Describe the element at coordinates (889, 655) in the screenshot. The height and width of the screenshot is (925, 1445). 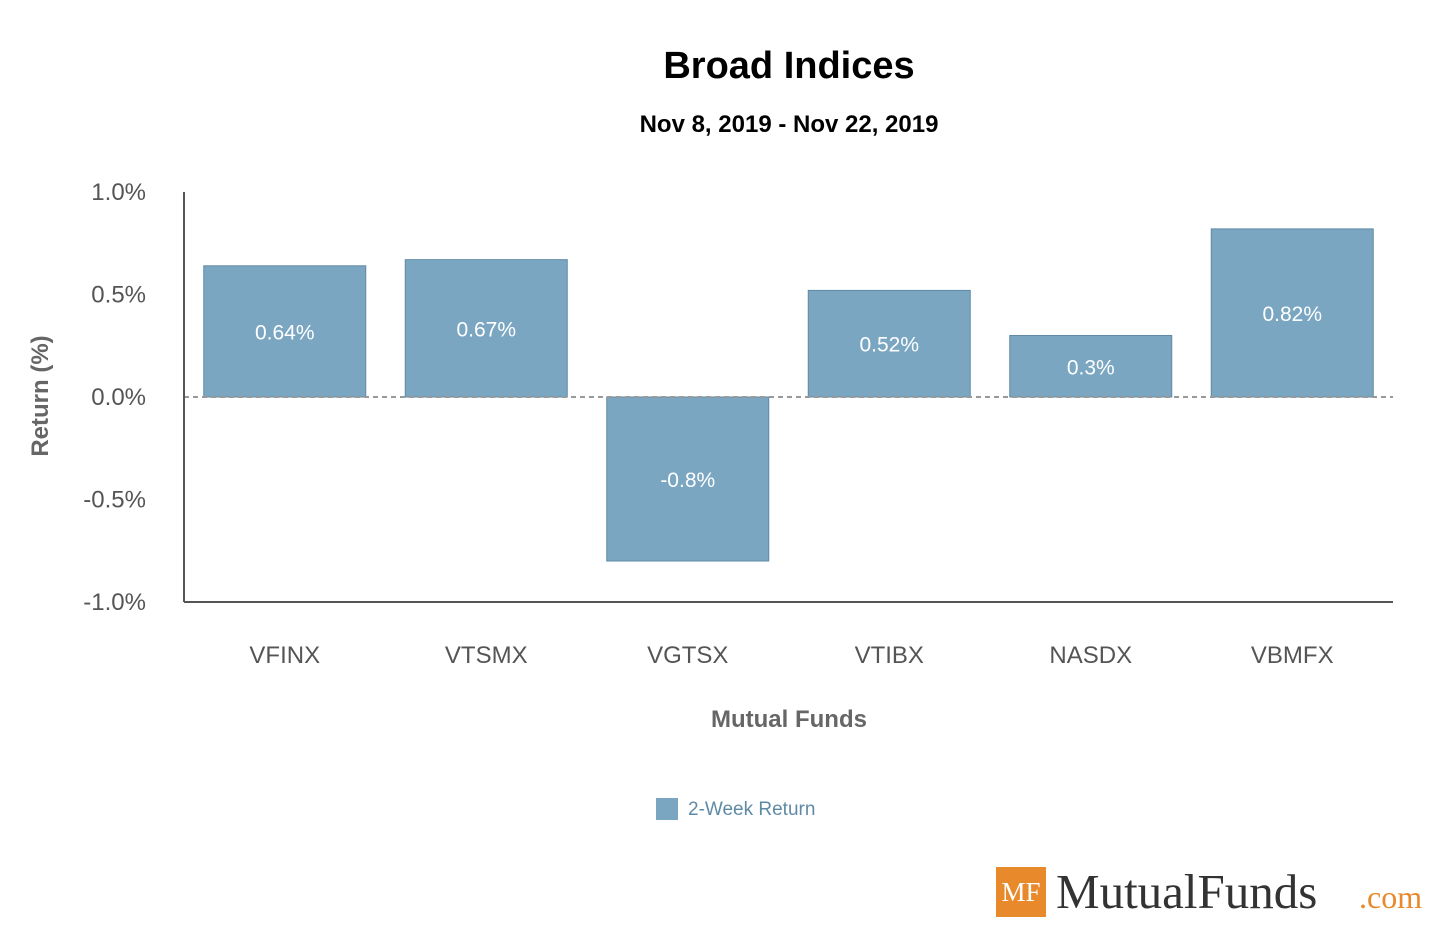
I see `x-tick-label-vtibx: VTIBX` at that location.